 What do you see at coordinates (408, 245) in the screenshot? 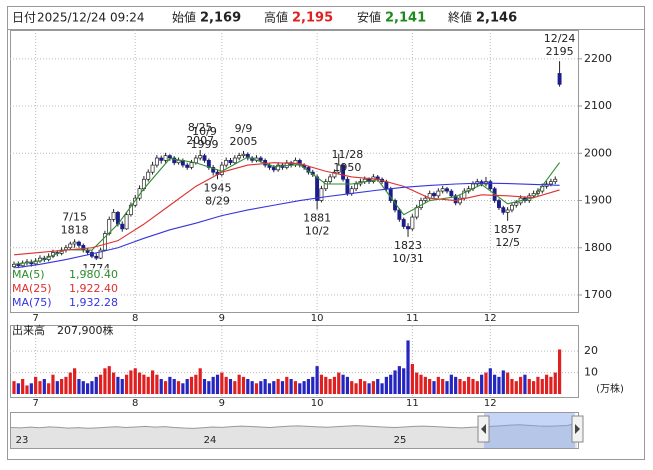
I see `annotation-value: 1823` at bounding box center [408, 245].